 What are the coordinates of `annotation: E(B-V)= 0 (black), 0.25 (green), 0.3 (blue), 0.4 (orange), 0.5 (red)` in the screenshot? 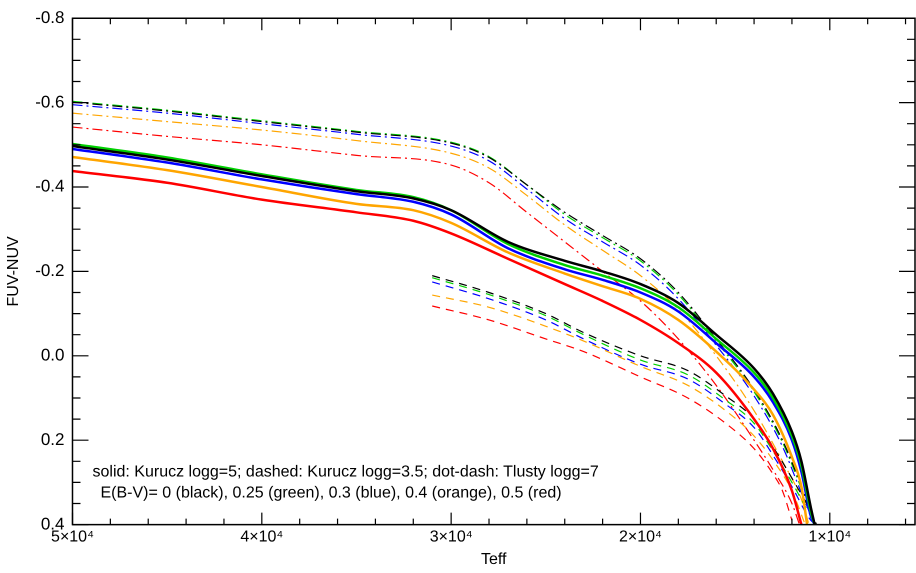 It's located at (331, 493).